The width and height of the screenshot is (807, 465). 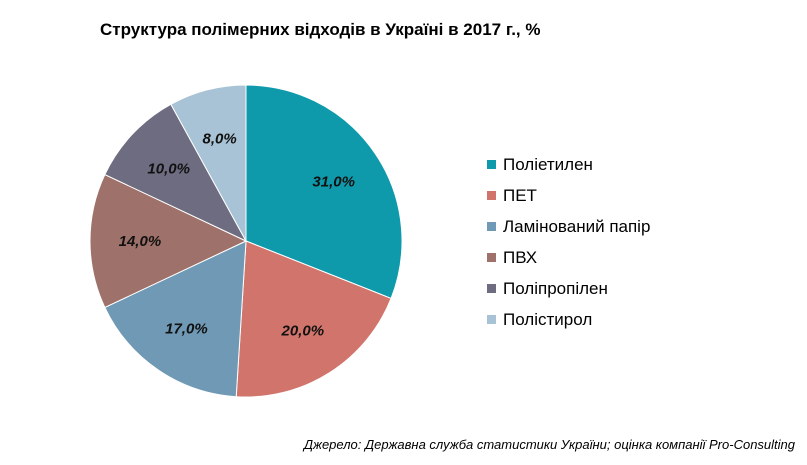 I want to click on legend-label: Поліетилен, so click(x=548, y=164).